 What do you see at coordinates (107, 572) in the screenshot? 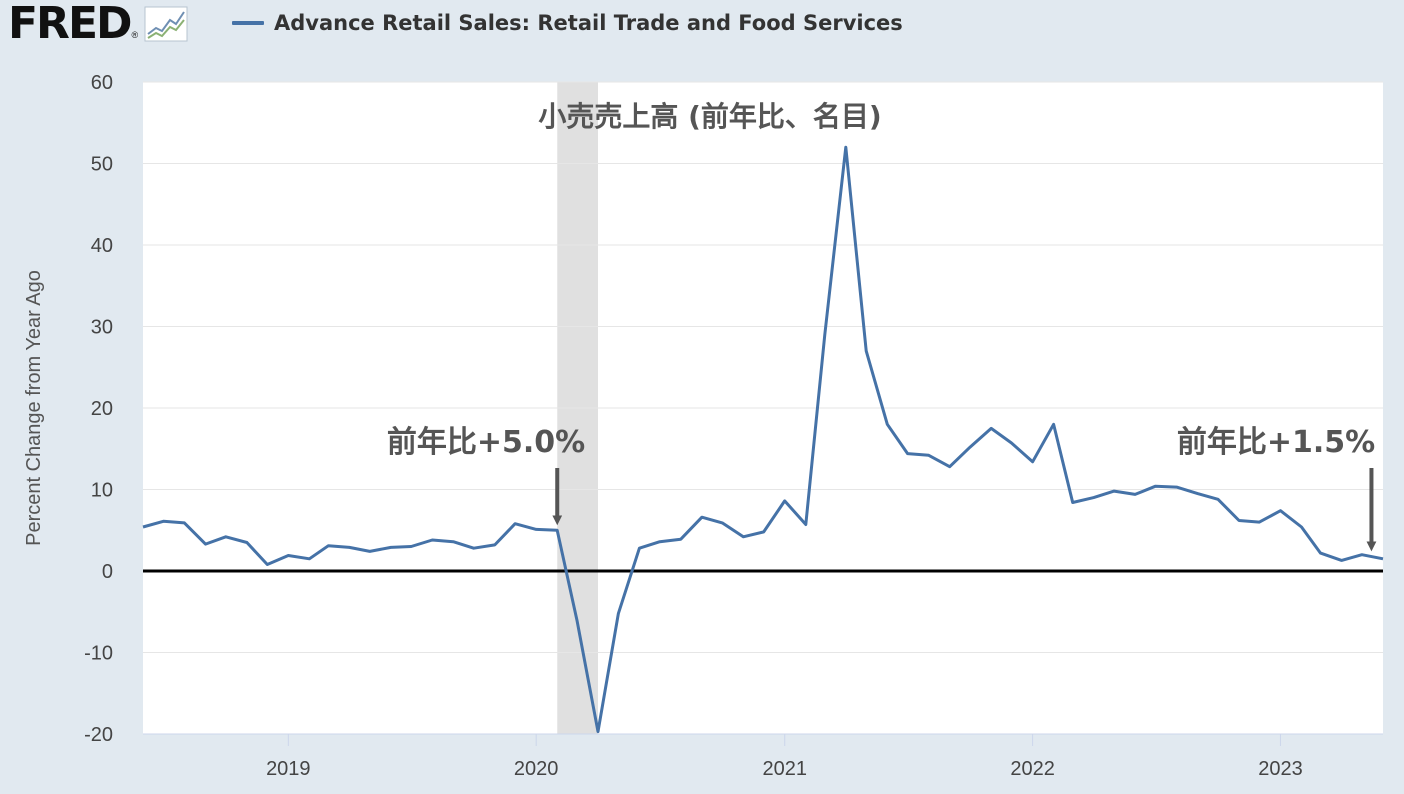
I see `y-tick-label: 0` at bounding box center [107, 572].